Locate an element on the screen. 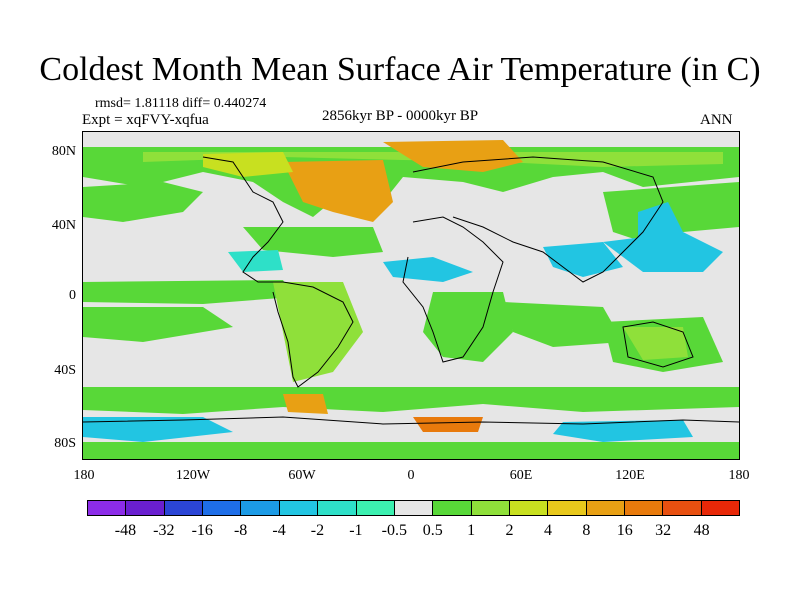 The height and width of the screenshot is (600, 800). lon-label-120w: 120W is located at coordinates (193, 475).